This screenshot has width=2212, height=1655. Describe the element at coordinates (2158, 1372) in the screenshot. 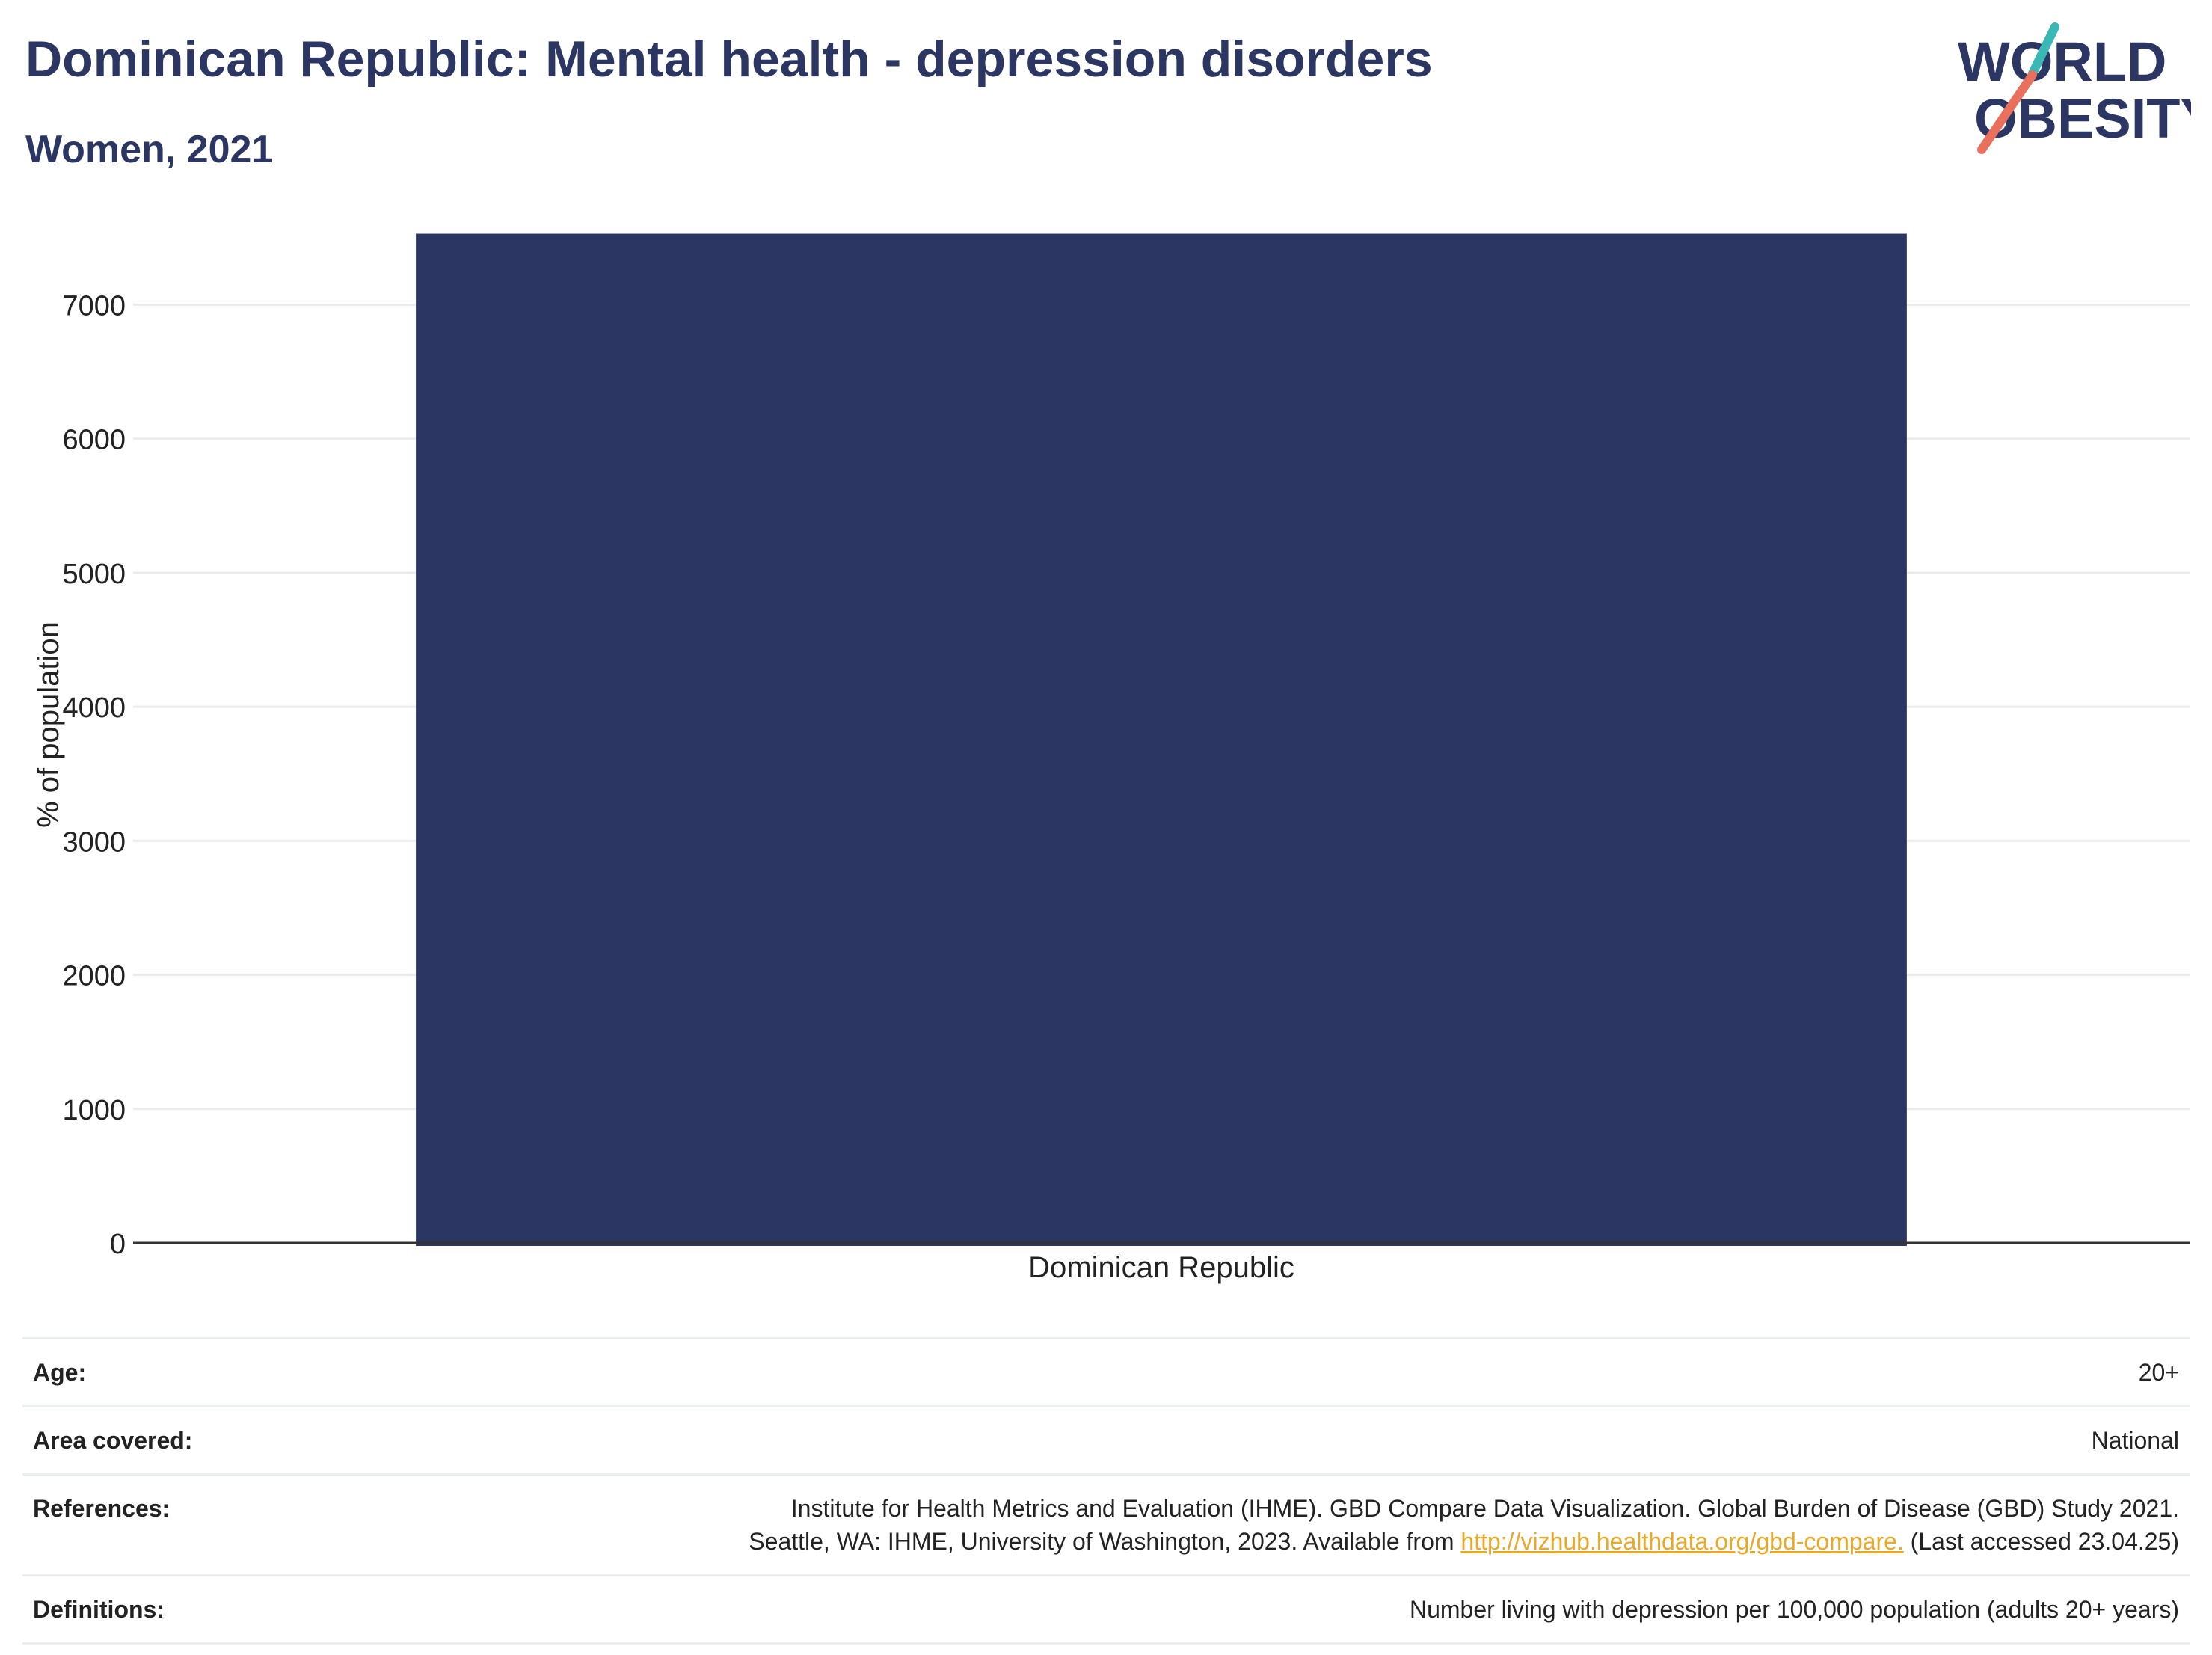

I see `meta-value-age: 20+` at that location.